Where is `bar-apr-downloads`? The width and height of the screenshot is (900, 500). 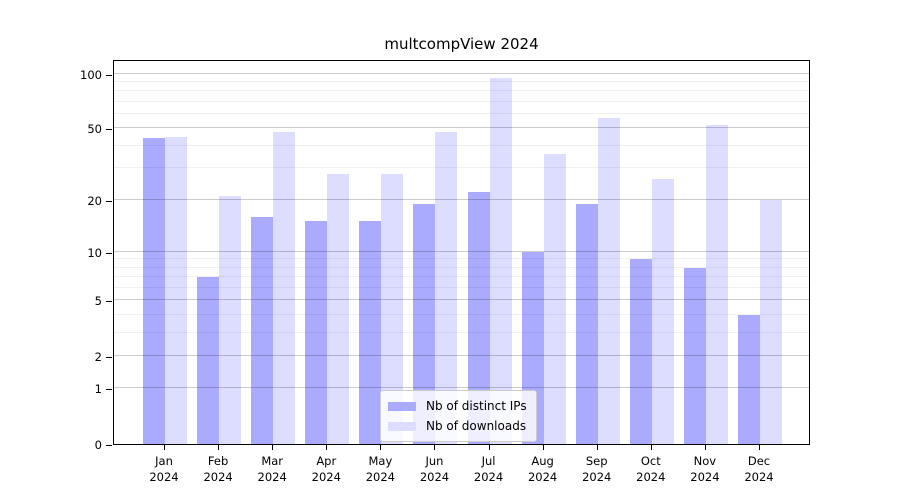 bar-apr-downloads is located at coordinates (338, 308).